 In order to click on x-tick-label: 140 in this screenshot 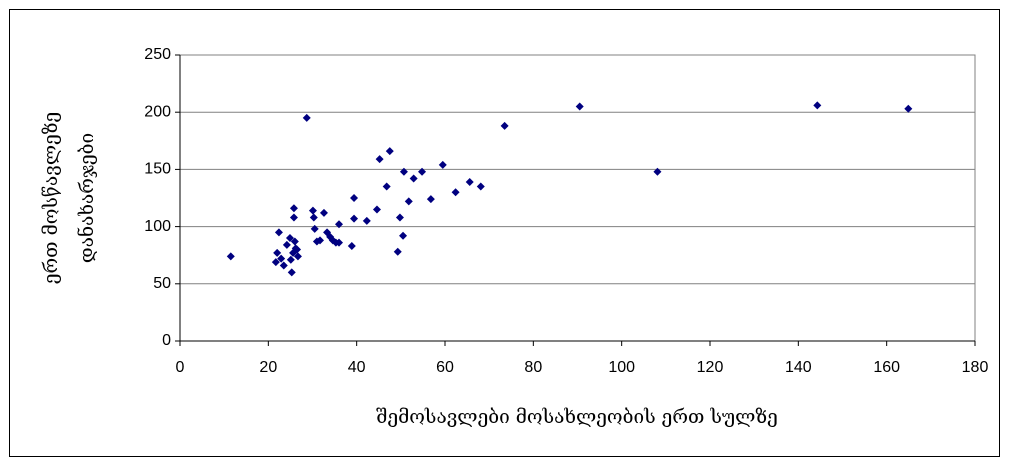, I will do `click(798, 367)`.